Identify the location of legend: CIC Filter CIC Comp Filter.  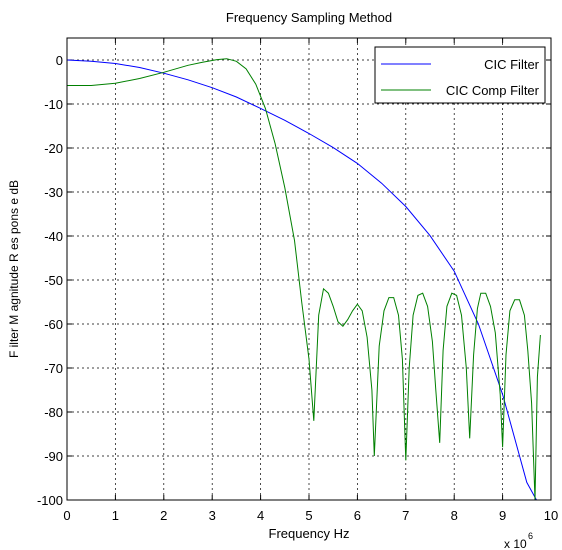
(460, 75).